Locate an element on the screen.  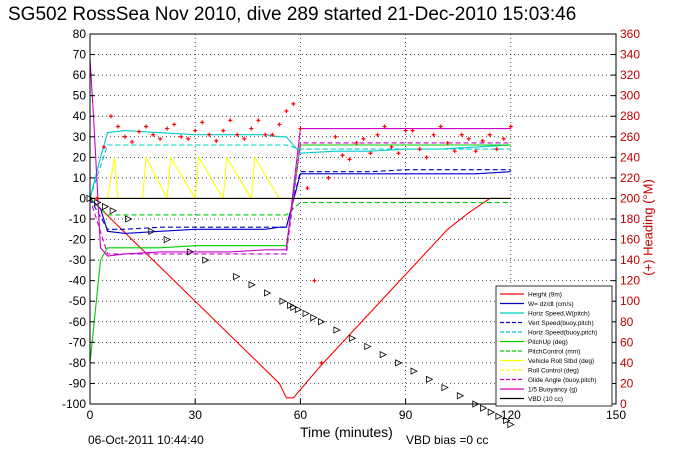
timestamp-footer: 06-Oct-2011 10:44:40 is located at coordinates (146, 440).